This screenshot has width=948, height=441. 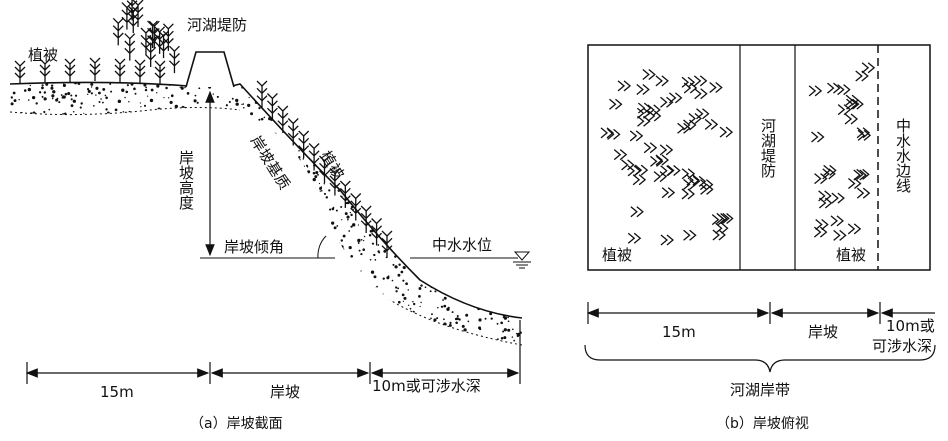 What do you see at coordinates (140, 71) in the screenshot?
I see `plant-icon` at bounding box center [140, 71].